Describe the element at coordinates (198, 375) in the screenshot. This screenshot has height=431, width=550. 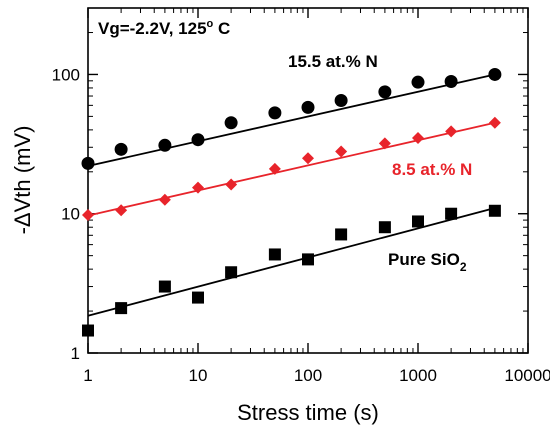
I see `x-tick-label: 10` at that location.